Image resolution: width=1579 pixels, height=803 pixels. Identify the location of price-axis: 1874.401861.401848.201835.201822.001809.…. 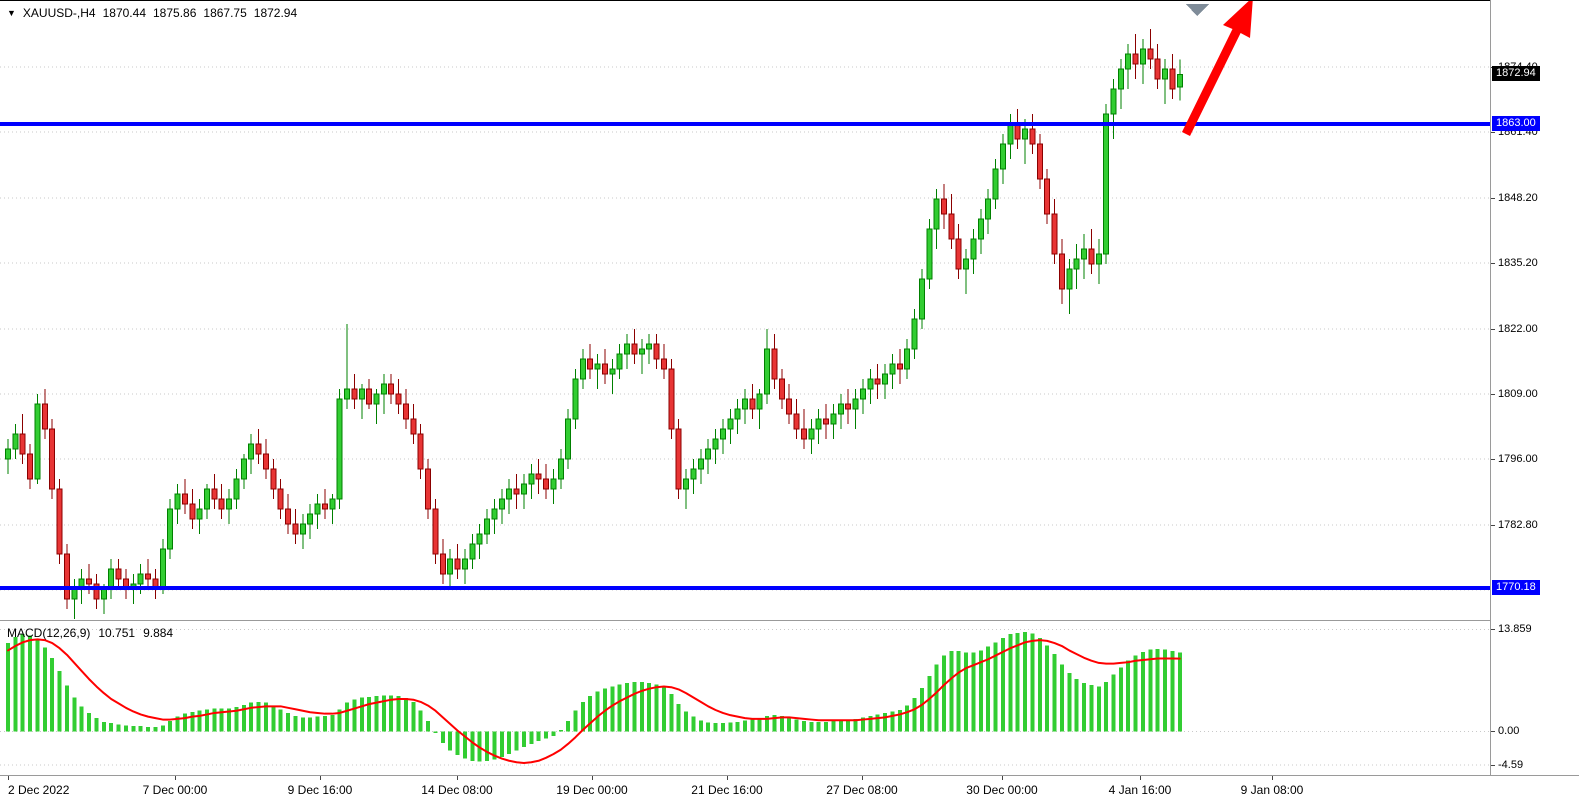
(1535, 387).